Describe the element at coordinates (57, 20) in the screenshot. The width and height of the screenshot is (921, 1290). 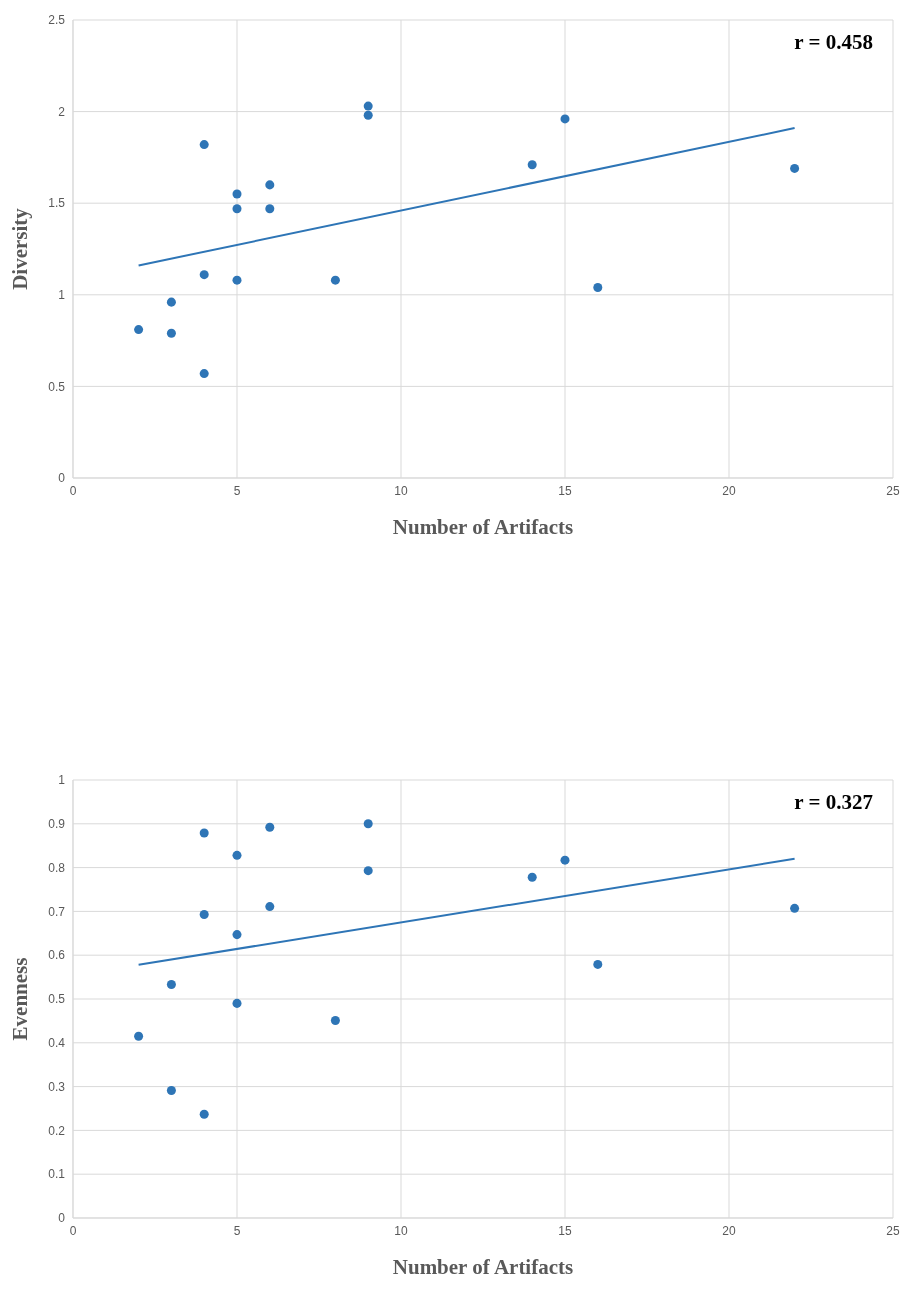
I see `y-tick-label: 2.5` at that location.